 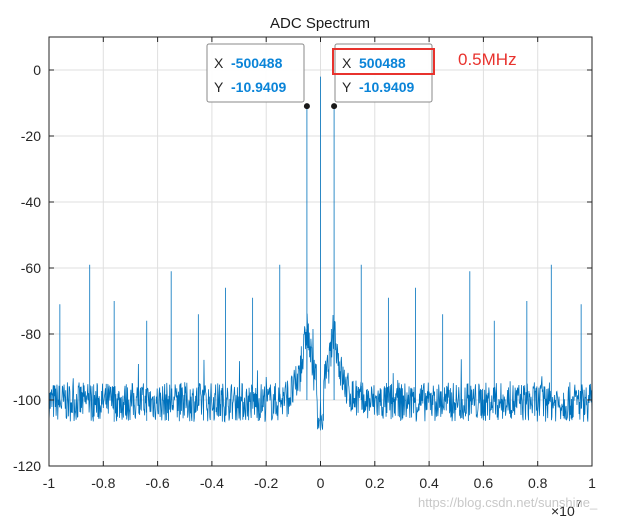 I want to click on y-tick-label: 0, so click(x=37, y=70).